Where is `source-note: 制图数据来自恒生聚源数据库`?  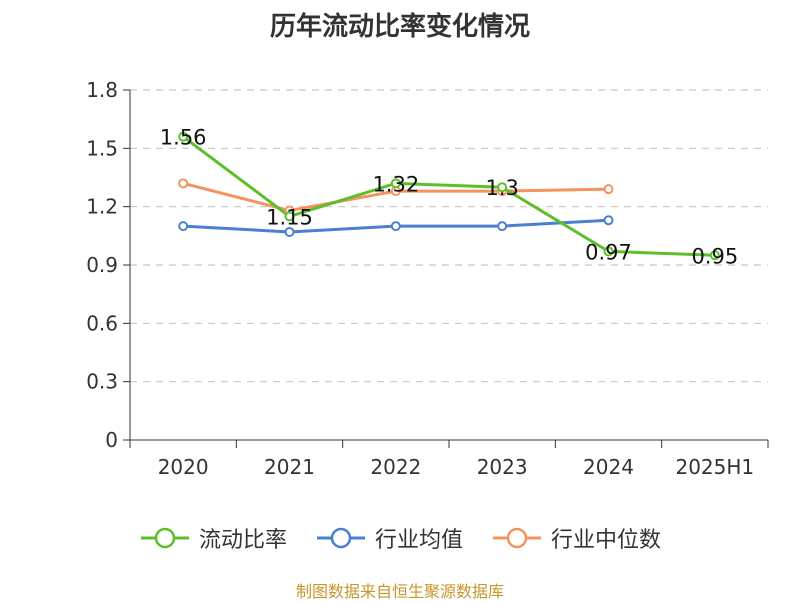 source-note: 制图数据来自恒生聚源数据库 is located at coordinates (399, 591).